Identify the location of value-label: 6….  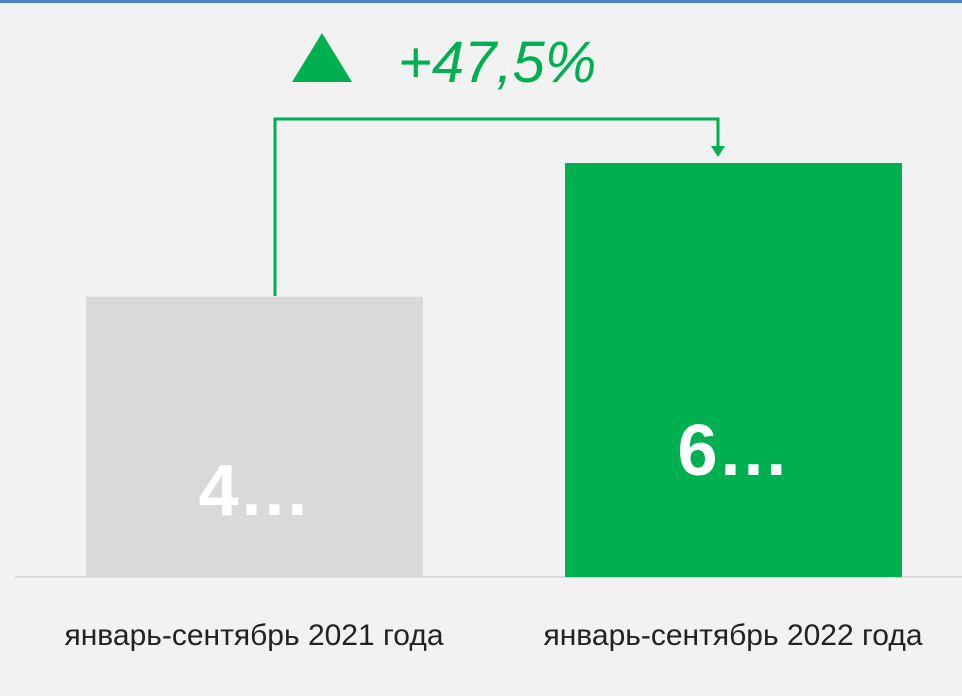
(733, 451).